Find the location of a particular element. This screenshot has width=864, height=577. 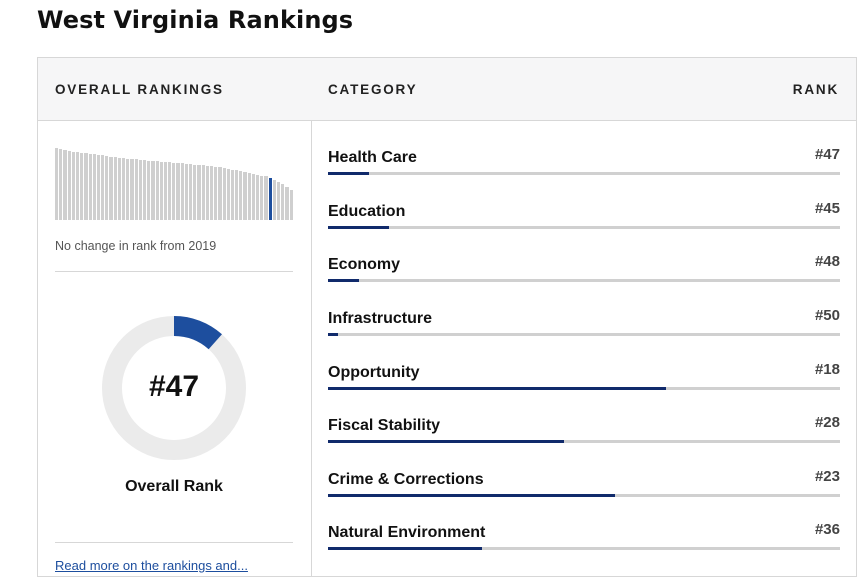

category-name: Opportunity is located at coordinates (374, 372).